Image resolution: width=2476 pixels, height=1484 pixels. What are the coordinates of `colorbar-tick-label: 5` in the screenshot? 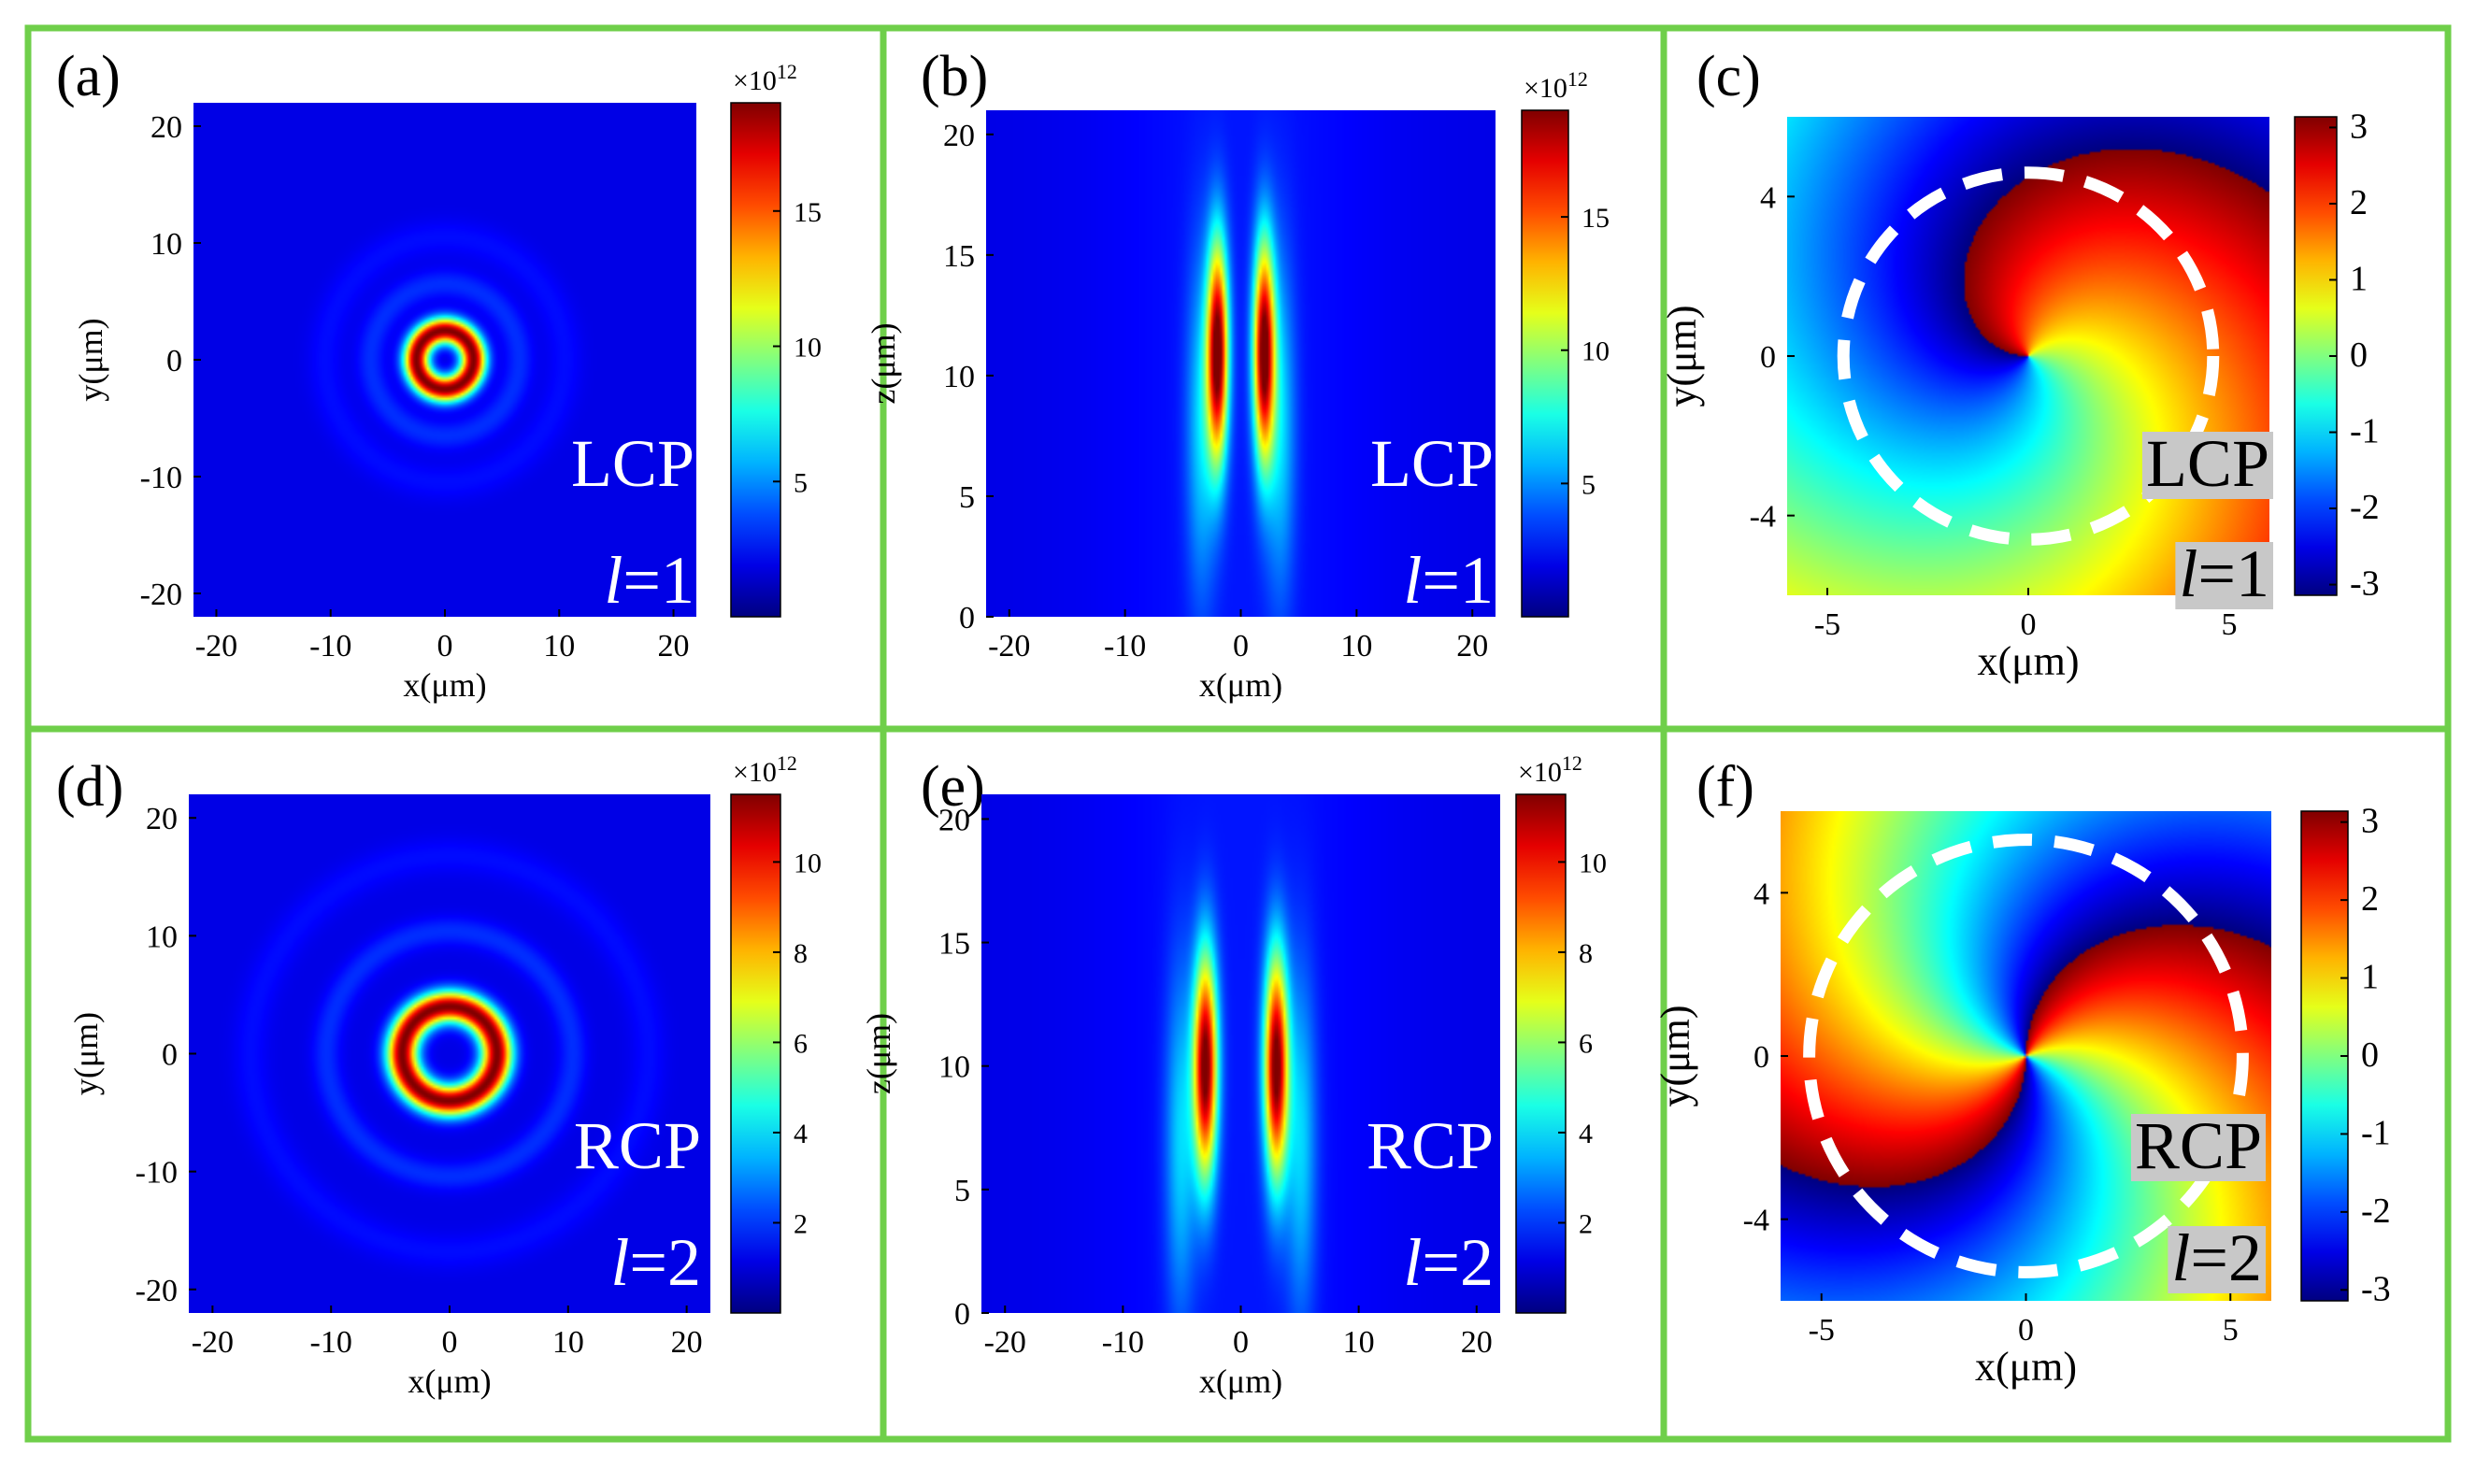 It's located at (1588, 484).